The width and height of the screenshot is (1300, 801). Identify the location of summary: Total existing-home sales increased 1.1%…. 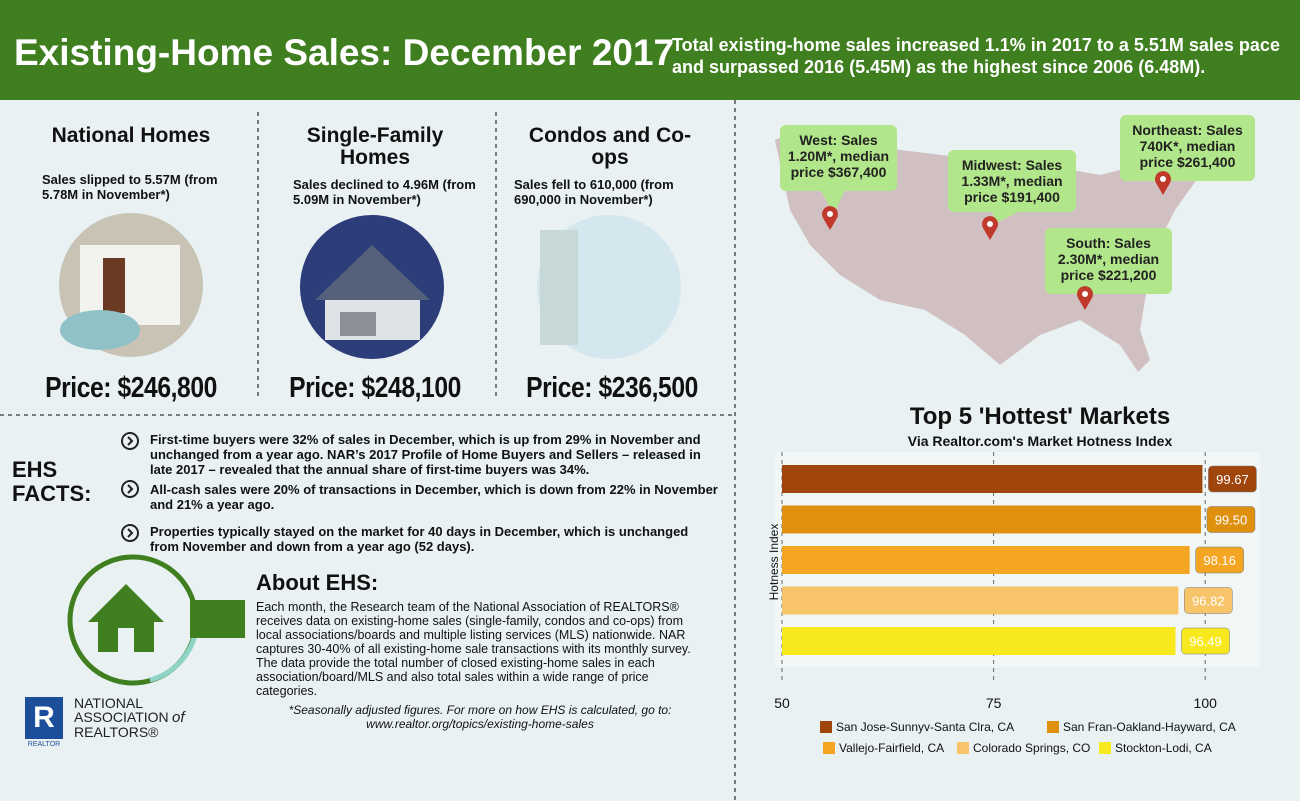
(976, 56).